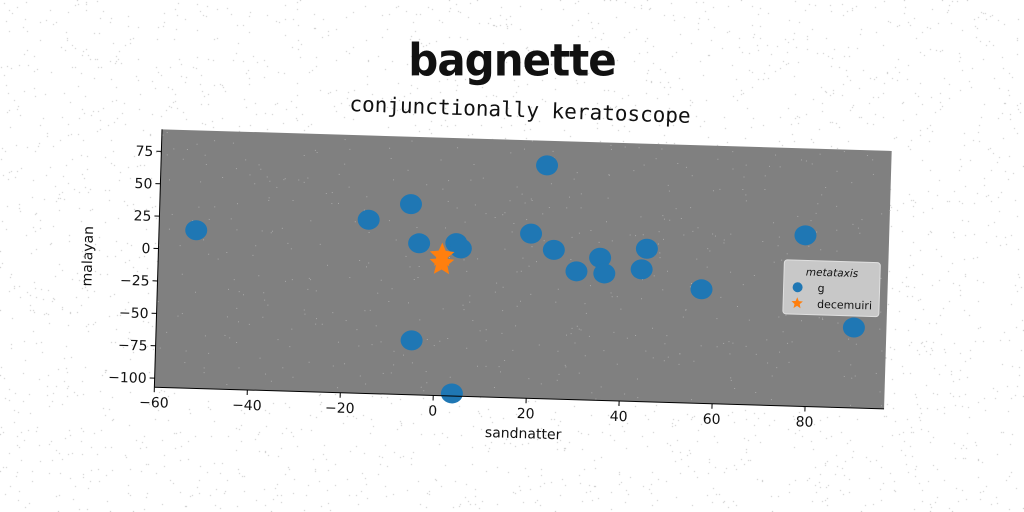  I want to click on y-tick-label: 0, so click(145, 249).